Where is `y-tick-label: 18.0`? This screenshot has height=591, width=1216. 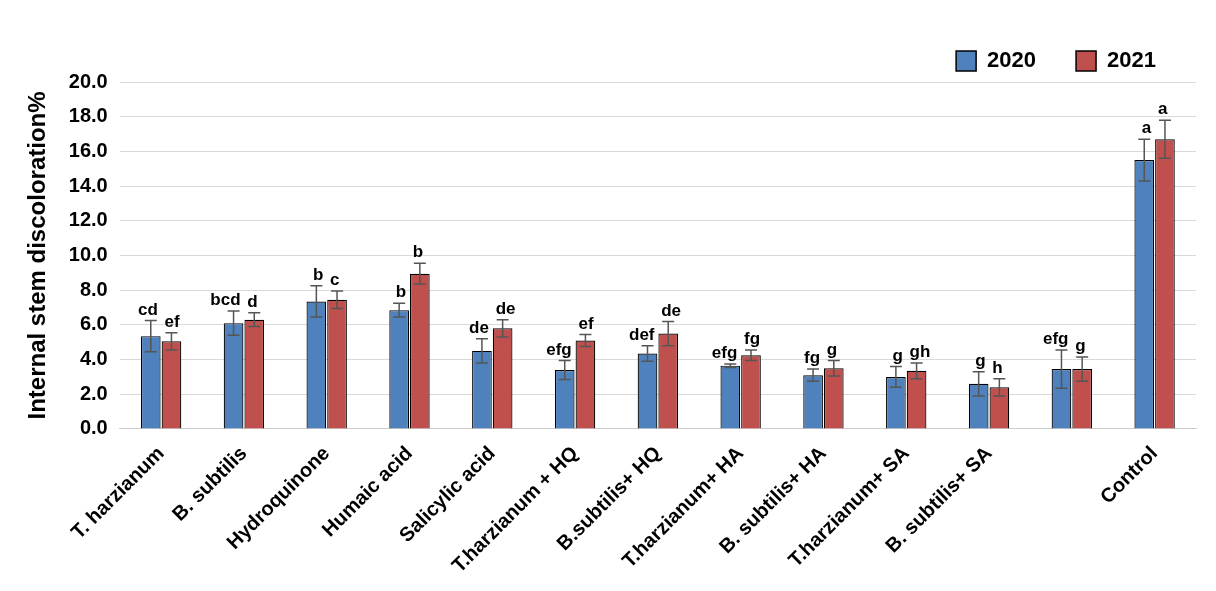
y-tick-label: 18.0 is located at coordinates (88, 115).